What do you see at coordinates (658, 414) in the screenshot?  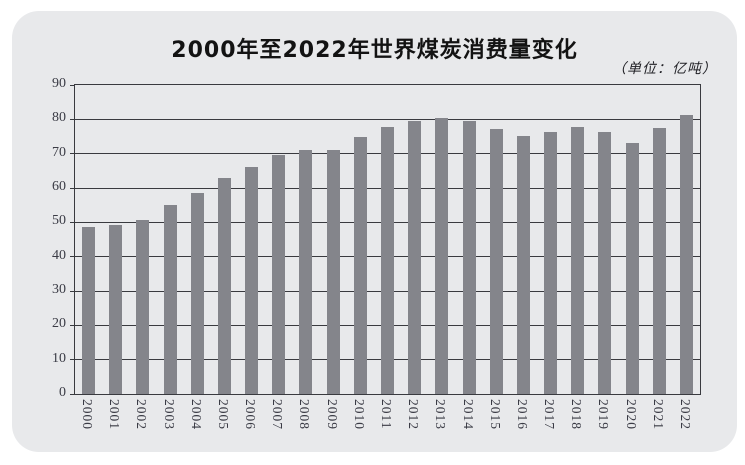 I see `x-axis-label-2021: 2021` at bounding box center [658, 414].